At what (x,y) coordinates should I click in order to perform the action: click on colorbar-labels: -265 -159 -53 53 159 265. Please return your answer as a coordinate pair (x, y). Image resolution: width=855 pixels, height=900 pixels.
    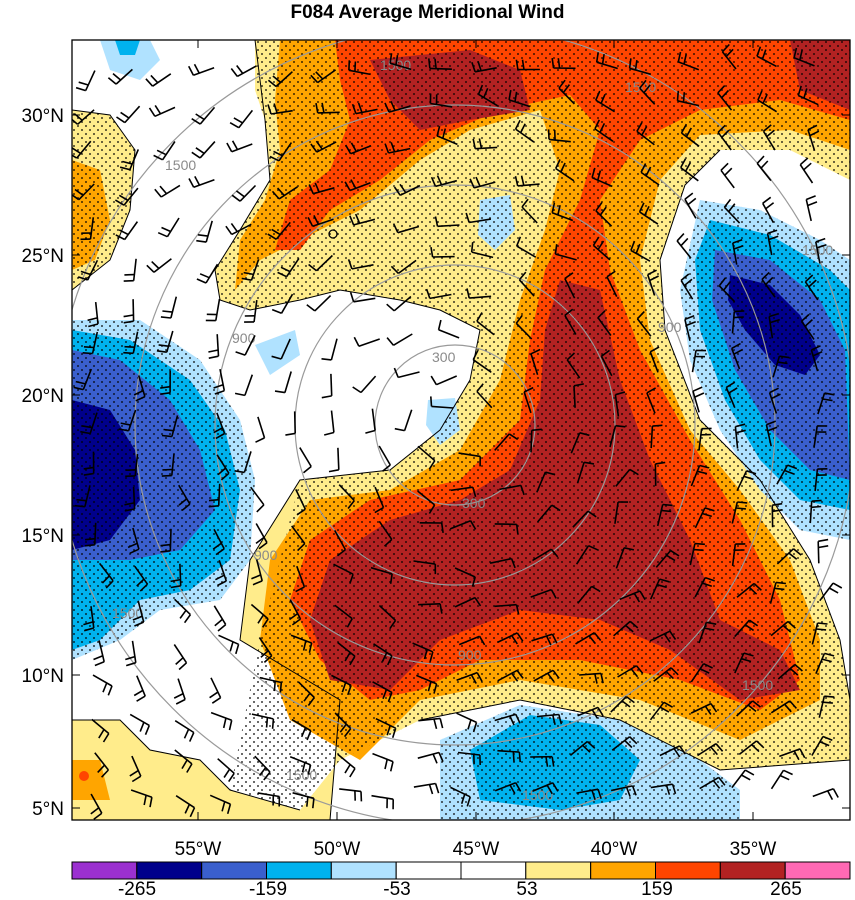
    Looking at the image, I should click on (460, 889).